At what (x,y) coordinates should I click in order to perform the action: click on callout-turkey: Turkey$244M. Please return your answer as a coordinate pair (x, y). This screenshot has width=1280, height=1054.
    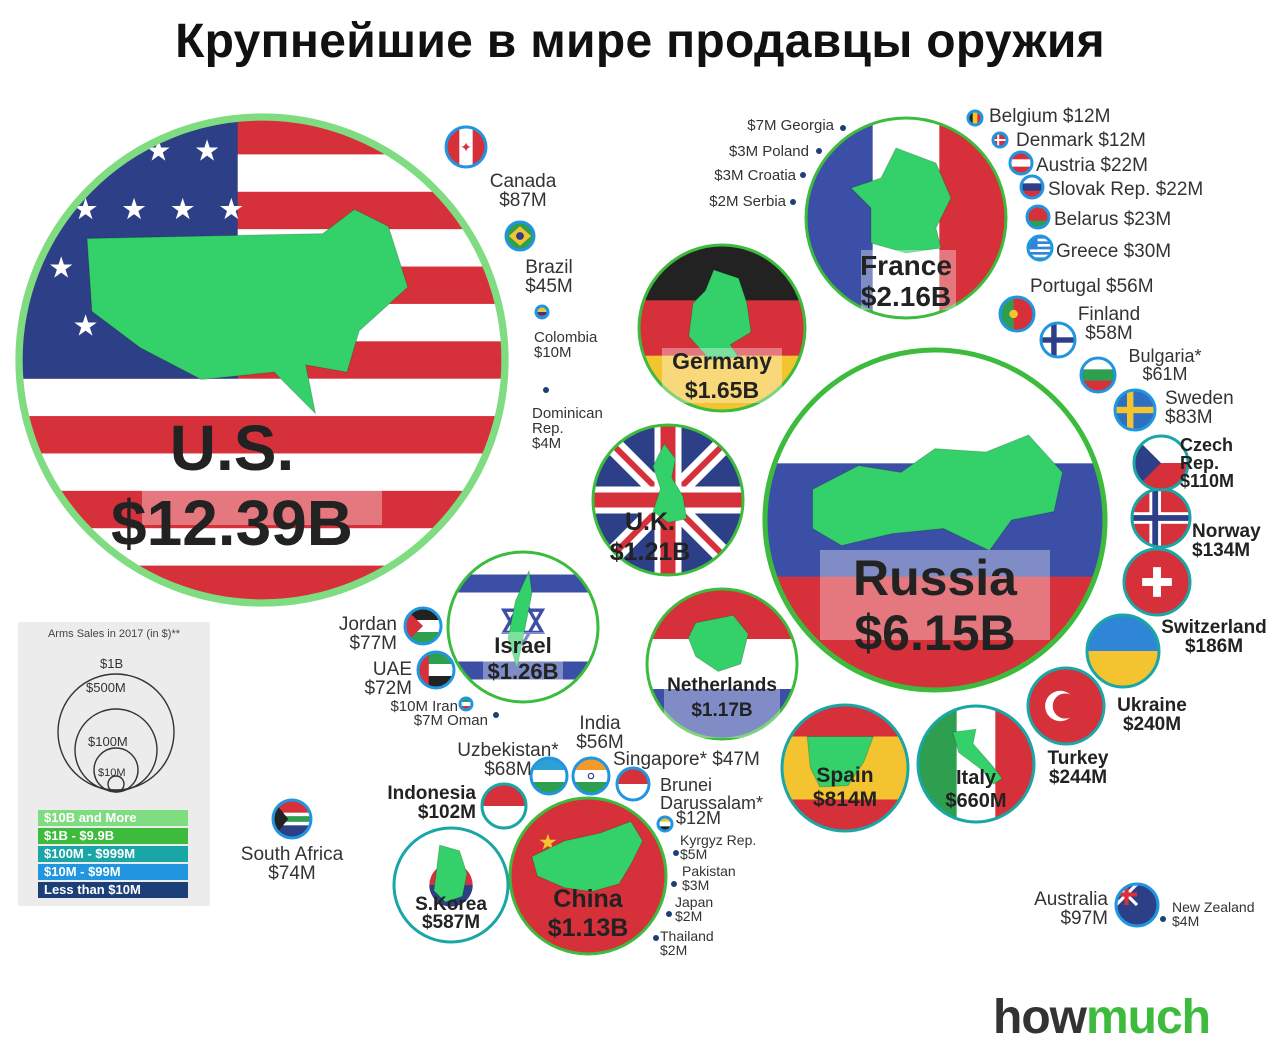
    Looking at the image, I should click on (1078, 768).